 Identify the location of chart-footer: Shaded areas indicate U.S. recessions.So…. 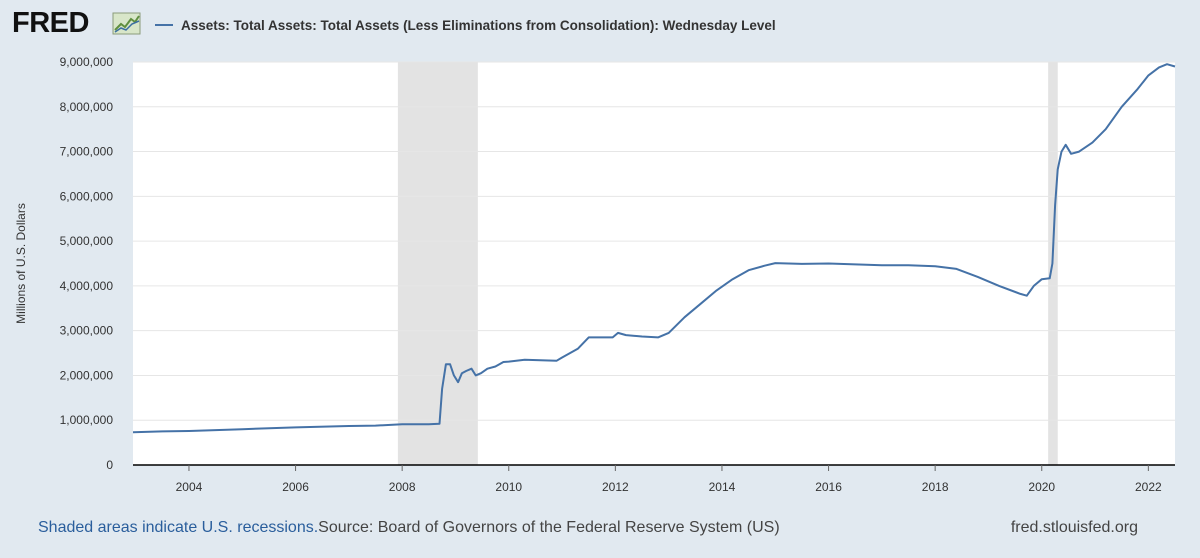
(409, 528).